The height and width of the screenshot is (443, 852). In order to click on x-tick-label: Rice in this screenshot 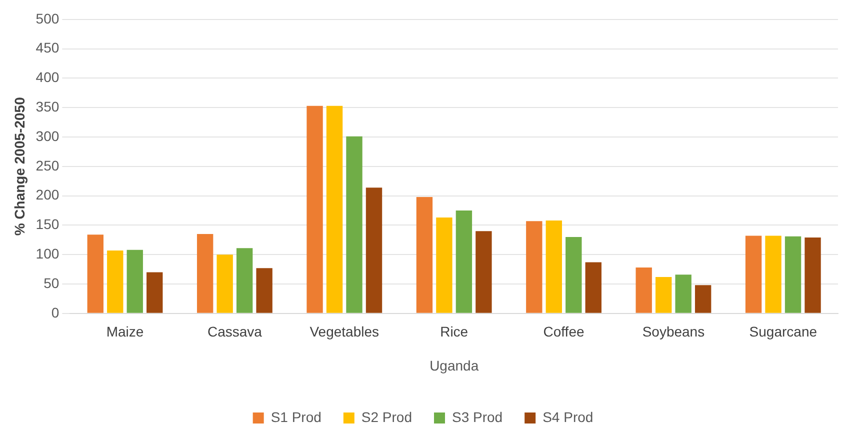, I will do `click(454, 332)`.